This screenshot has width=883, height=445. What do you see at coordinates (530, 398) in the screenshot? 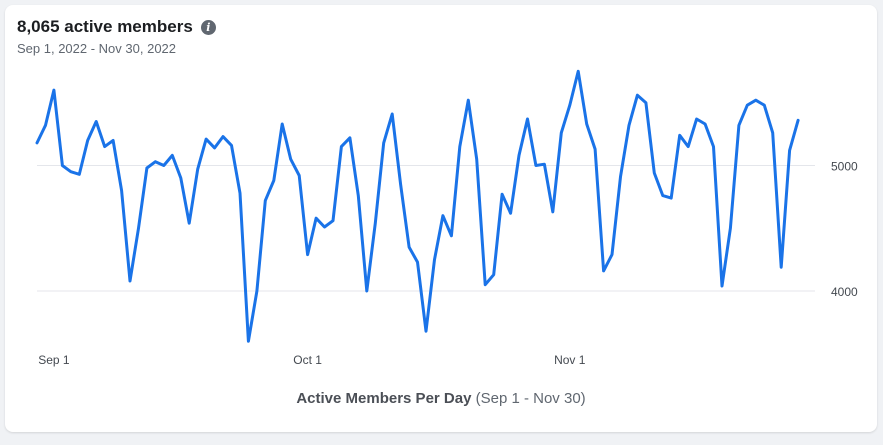
I see `footer-range: (Sep 1 - Nov 30)` at bounding box center [530, 398].